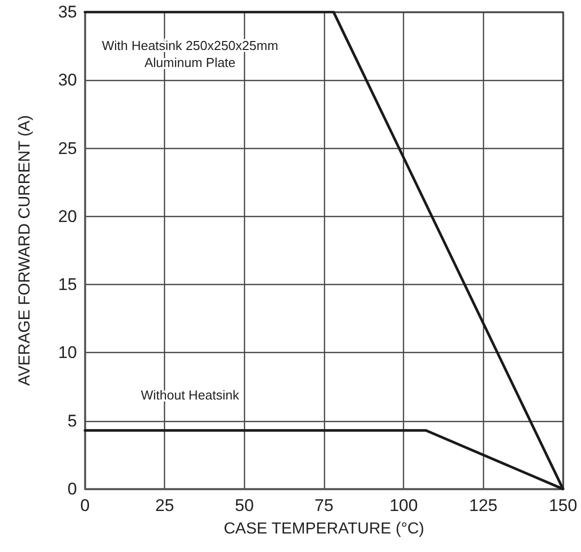 The width and height of the screenshot is (581, 552). Describe the element at coordinates (324, 529) in the screenshot. I see `x-axis-title: CASE TEMPERATURE (°C)` at that location.